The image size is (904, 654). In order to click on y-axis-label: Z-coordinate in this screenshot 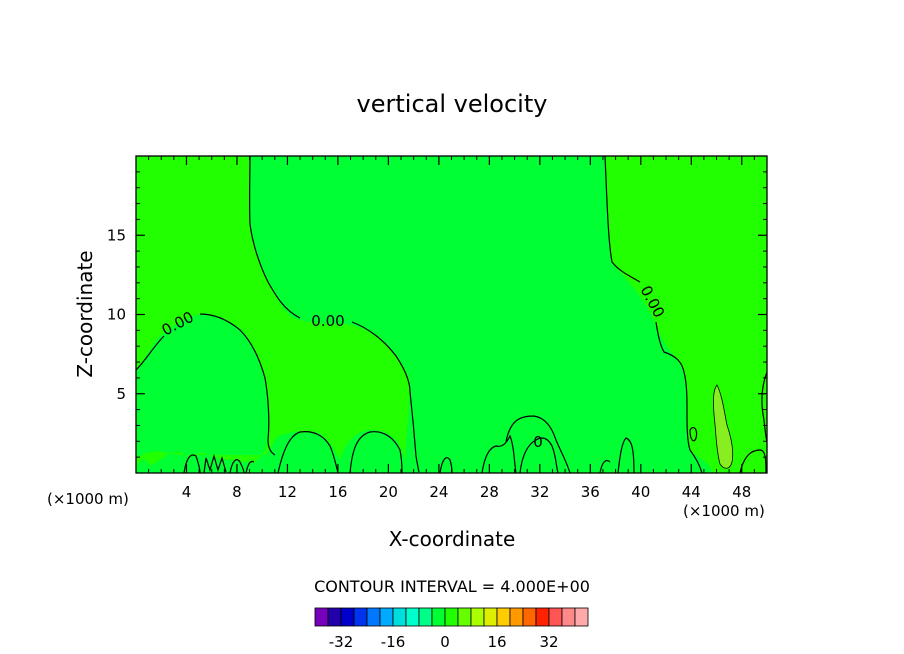, I will do `click(85, 313)`.